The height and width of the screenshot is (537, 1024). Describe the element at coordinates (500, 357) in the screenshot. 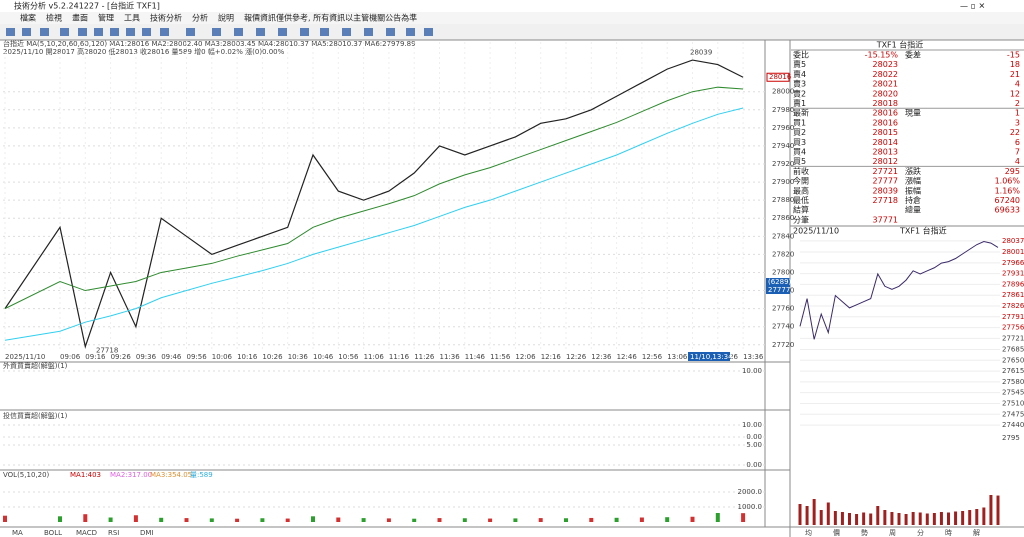

I see `x-tick-label: 11:56` at that location.